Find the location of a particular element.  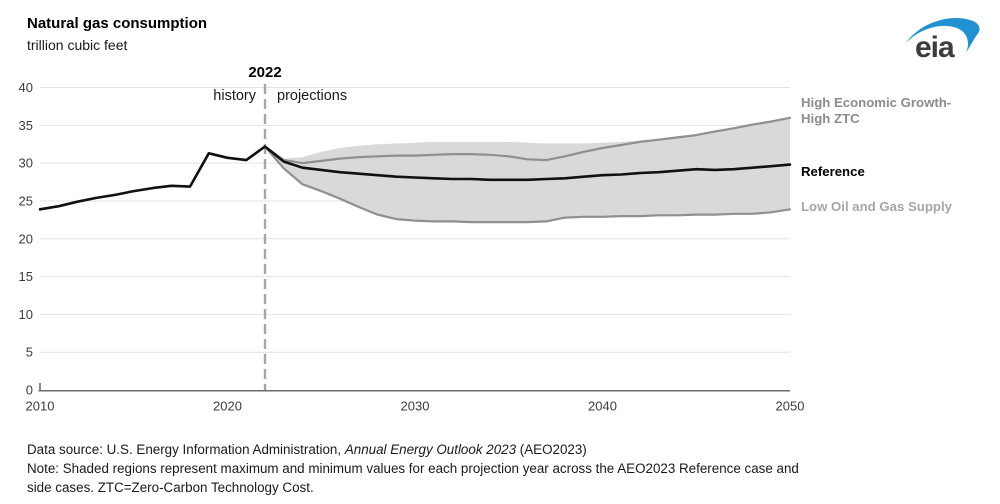

y-tick-label: 35 is located at coordinates (26, 125).